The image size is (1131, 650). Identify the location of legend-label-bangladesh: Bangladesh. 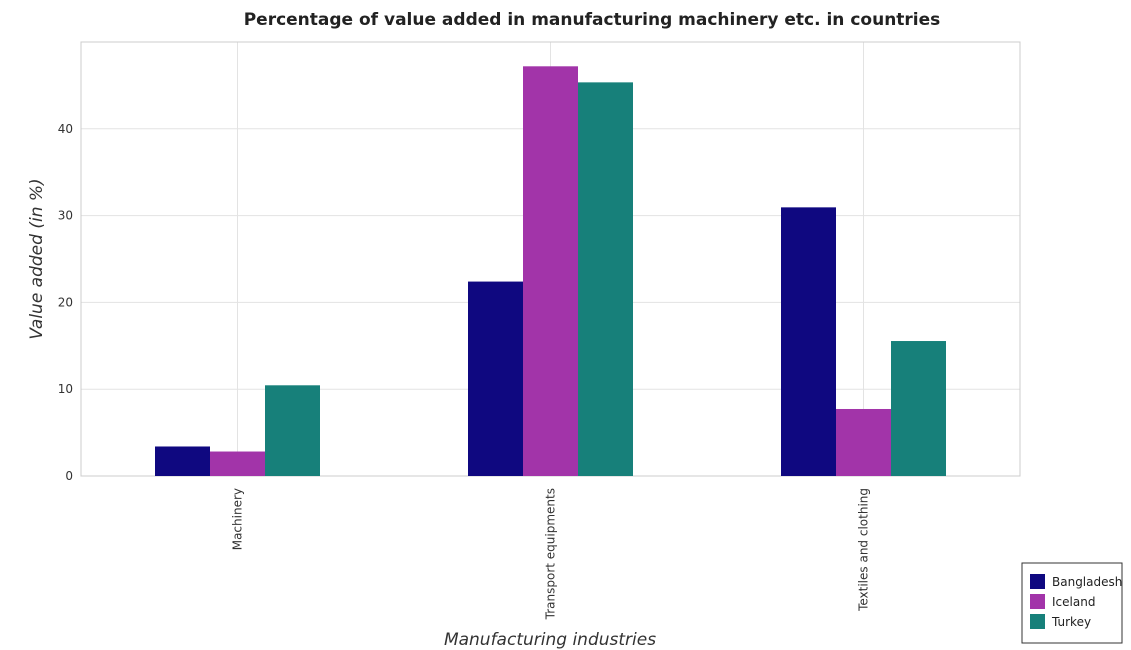
(1087, 582).